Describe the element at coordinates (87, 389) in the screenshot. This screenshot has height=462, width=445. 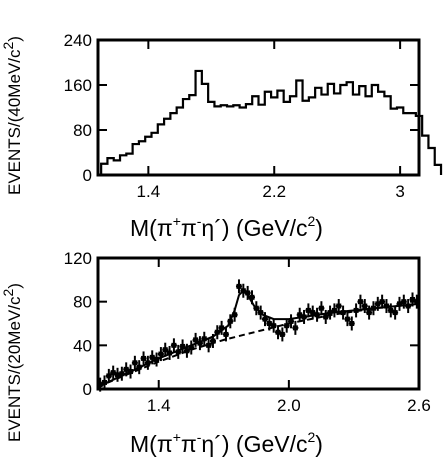
I see `bottom-y-tick-label: 0` at that location.